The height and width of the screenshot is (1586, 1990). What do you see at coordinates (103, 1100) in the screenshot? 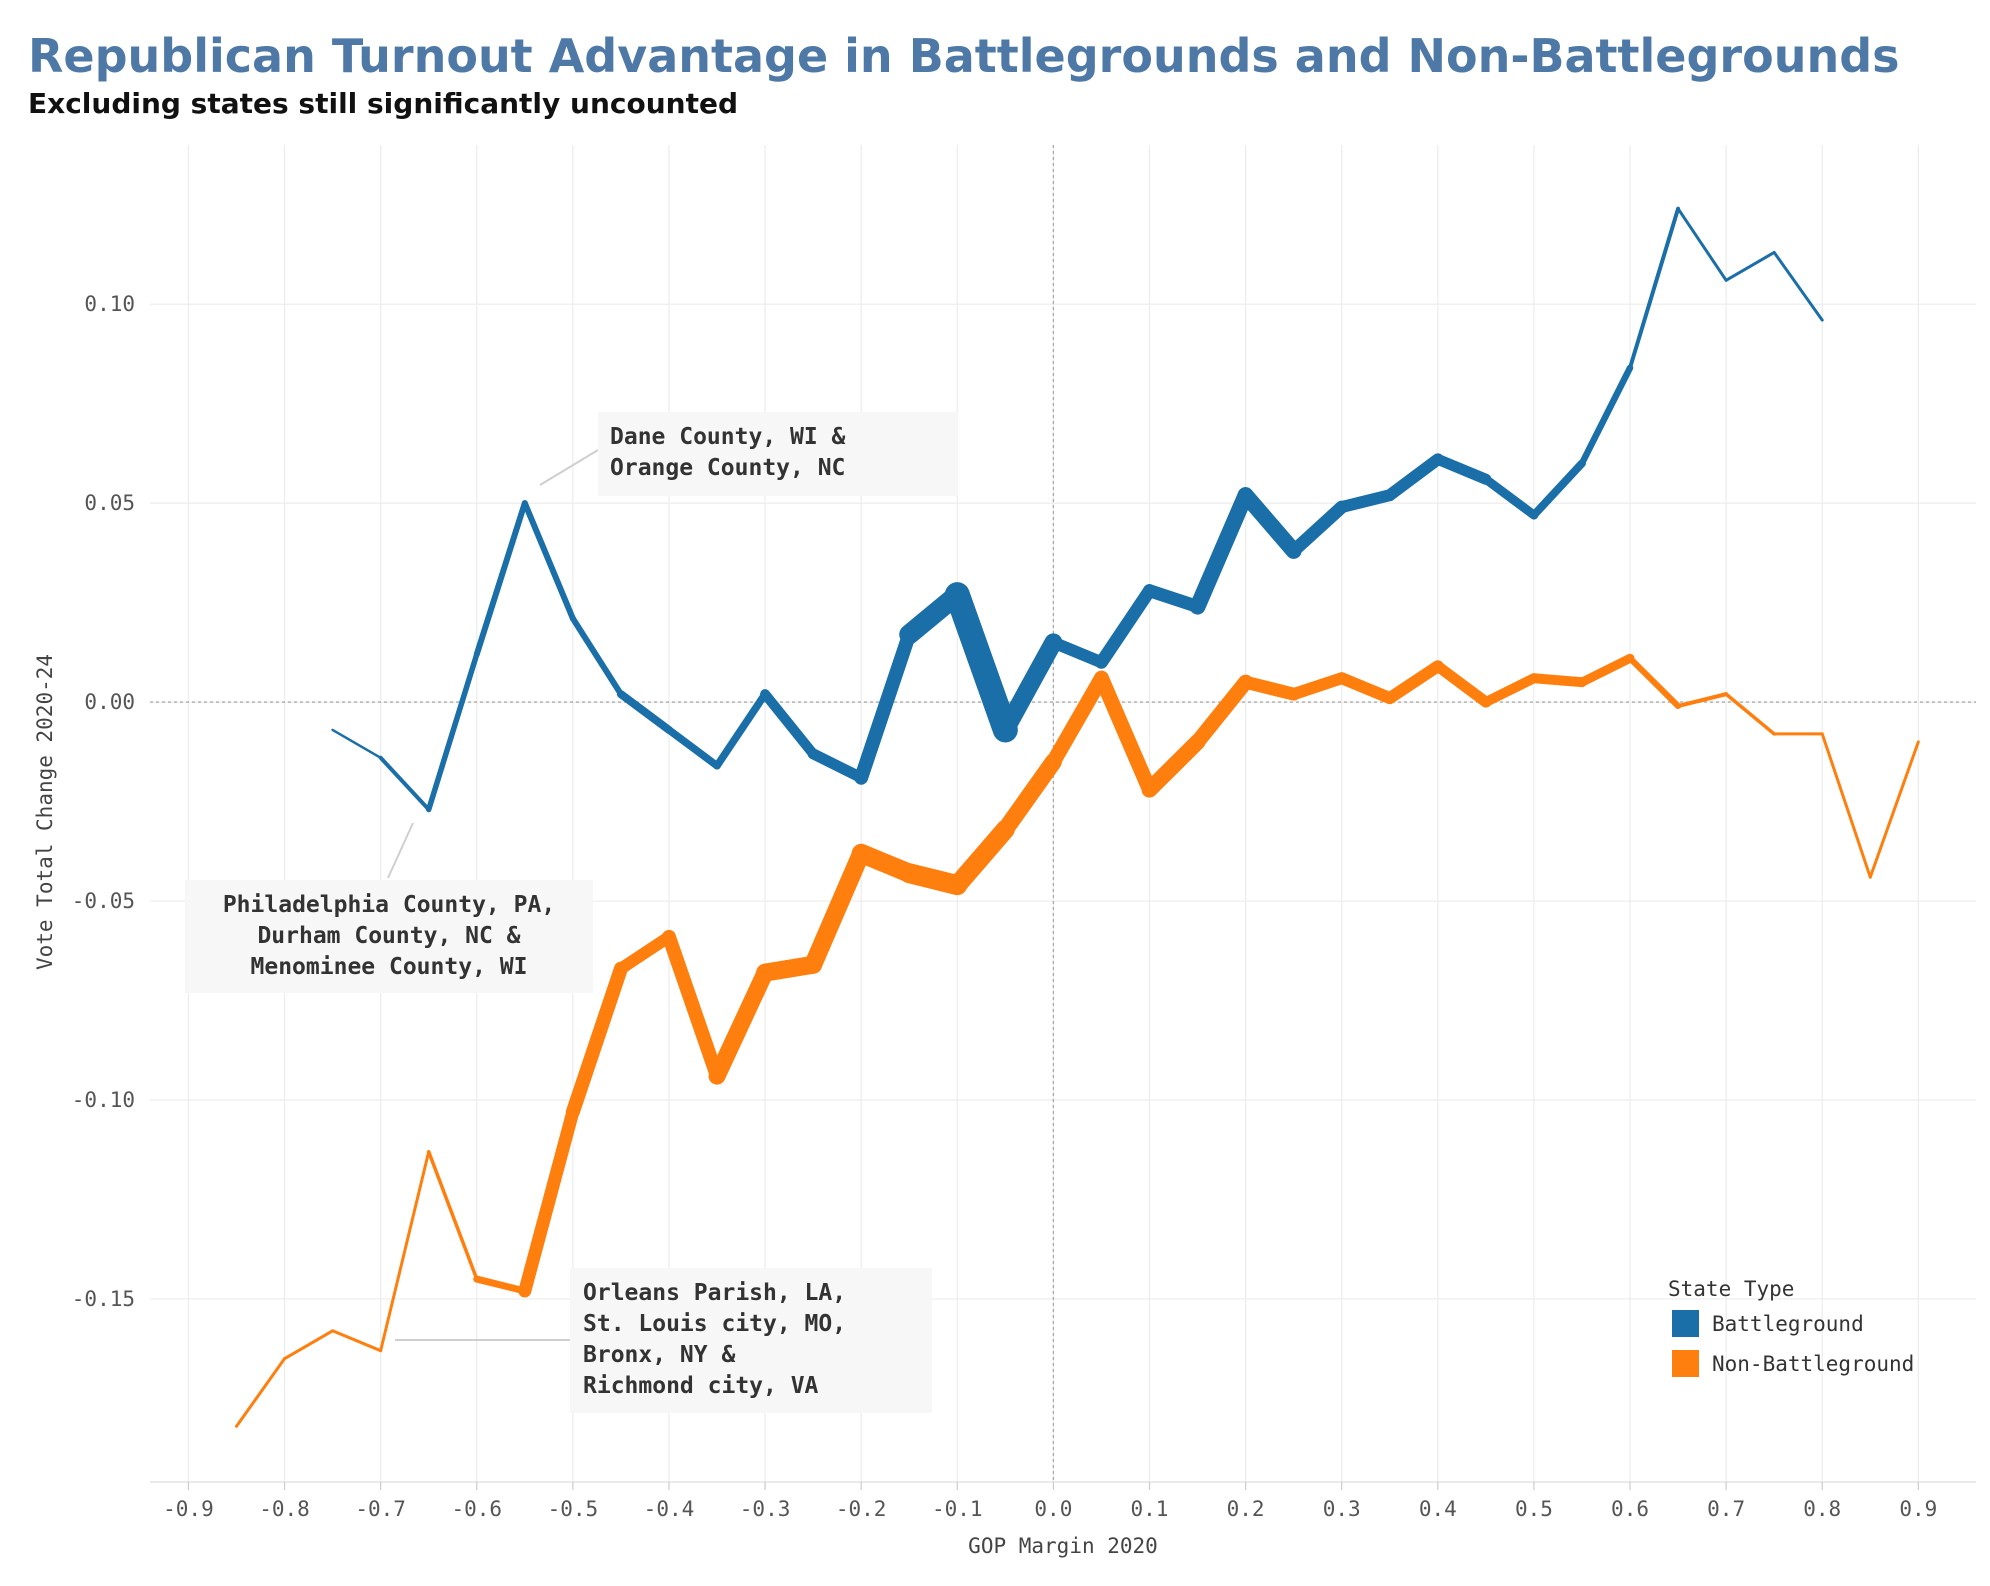
I see `y-tick-label: -0.10` at bounding box center [103, 1100].